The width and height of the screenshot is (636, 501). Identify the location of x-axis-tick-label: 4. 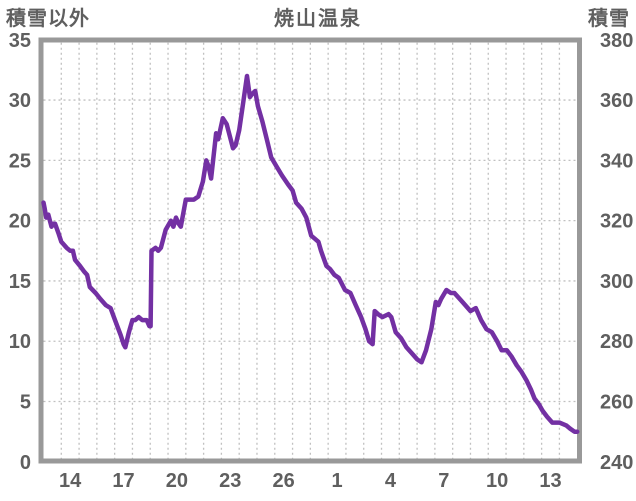
(391, 481).